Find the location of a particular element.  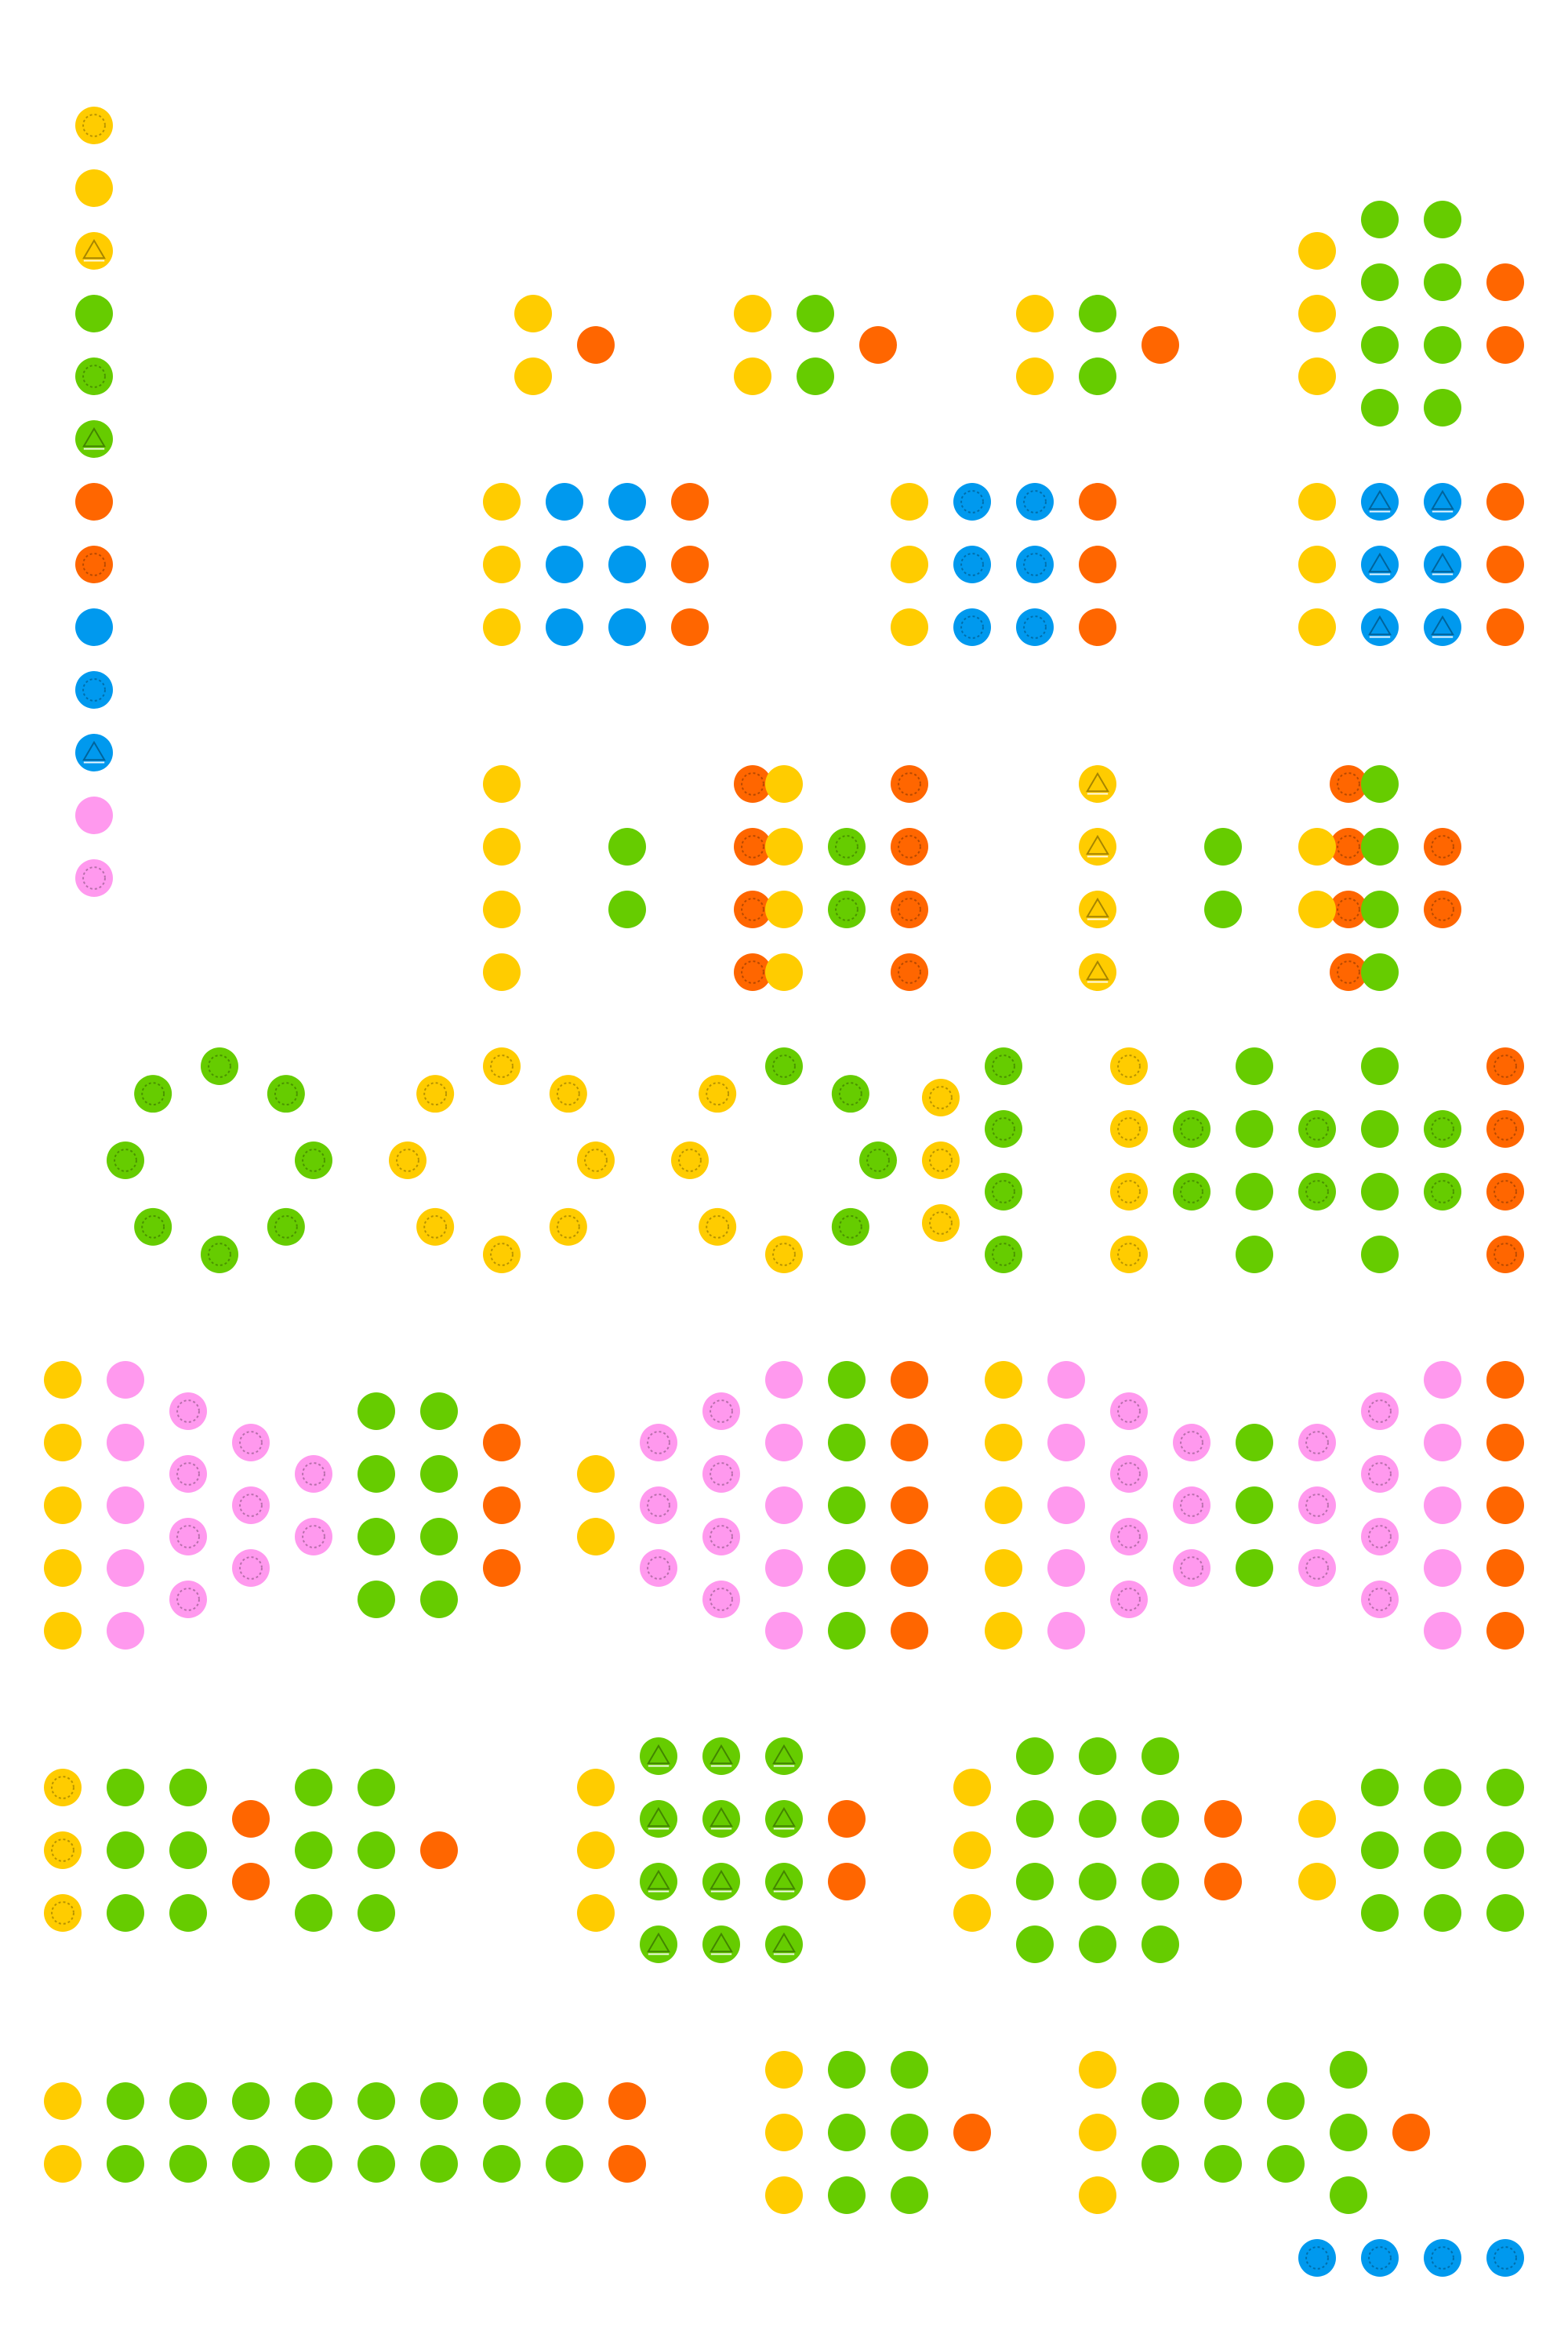

legend-node-blue-tri is located at coordinates (94, 752).